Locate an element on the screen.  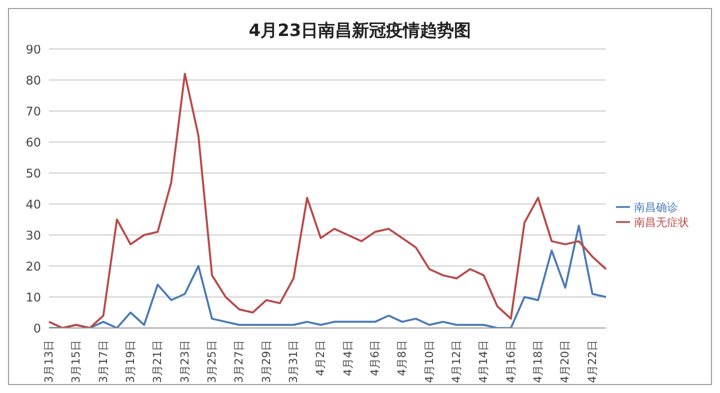
x-tick-label: 4月22日 is located at coordinates (592, 361).